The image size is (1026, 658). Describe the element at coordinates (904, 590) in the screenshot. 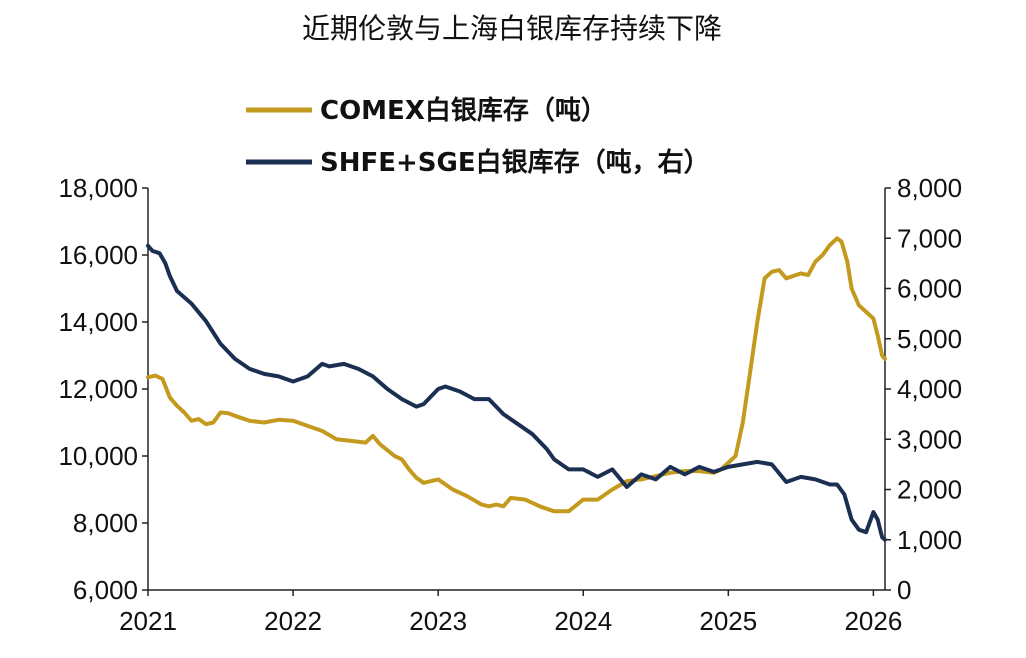

I see `right-tick-label: 0` at that location.